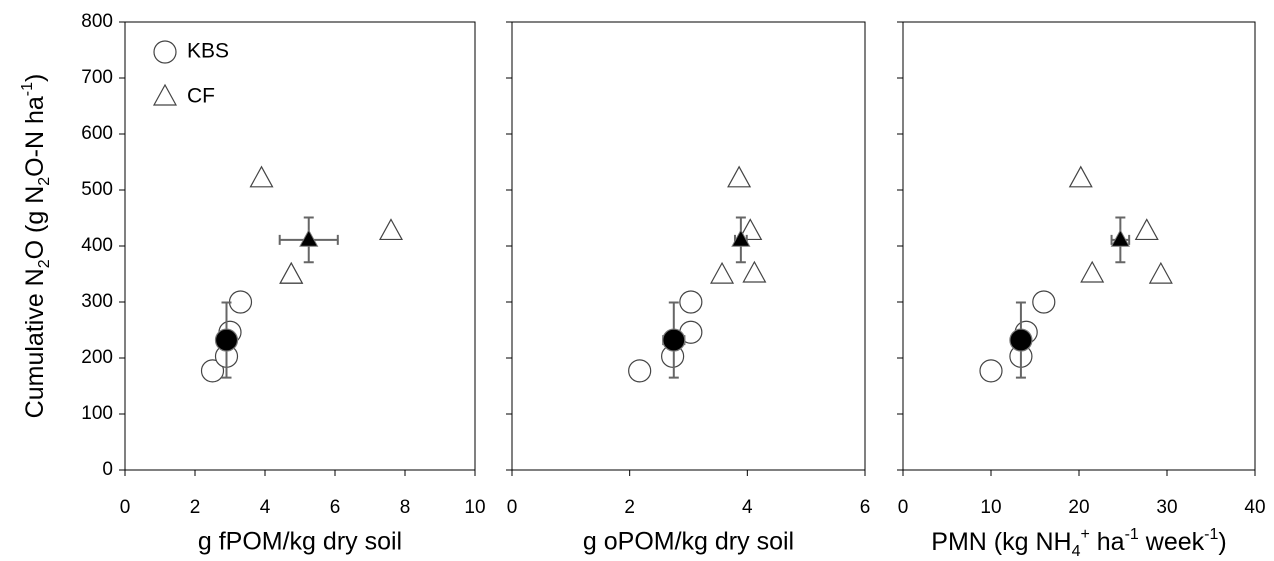  I want to click on label-part: ha, so click(1107, 542).